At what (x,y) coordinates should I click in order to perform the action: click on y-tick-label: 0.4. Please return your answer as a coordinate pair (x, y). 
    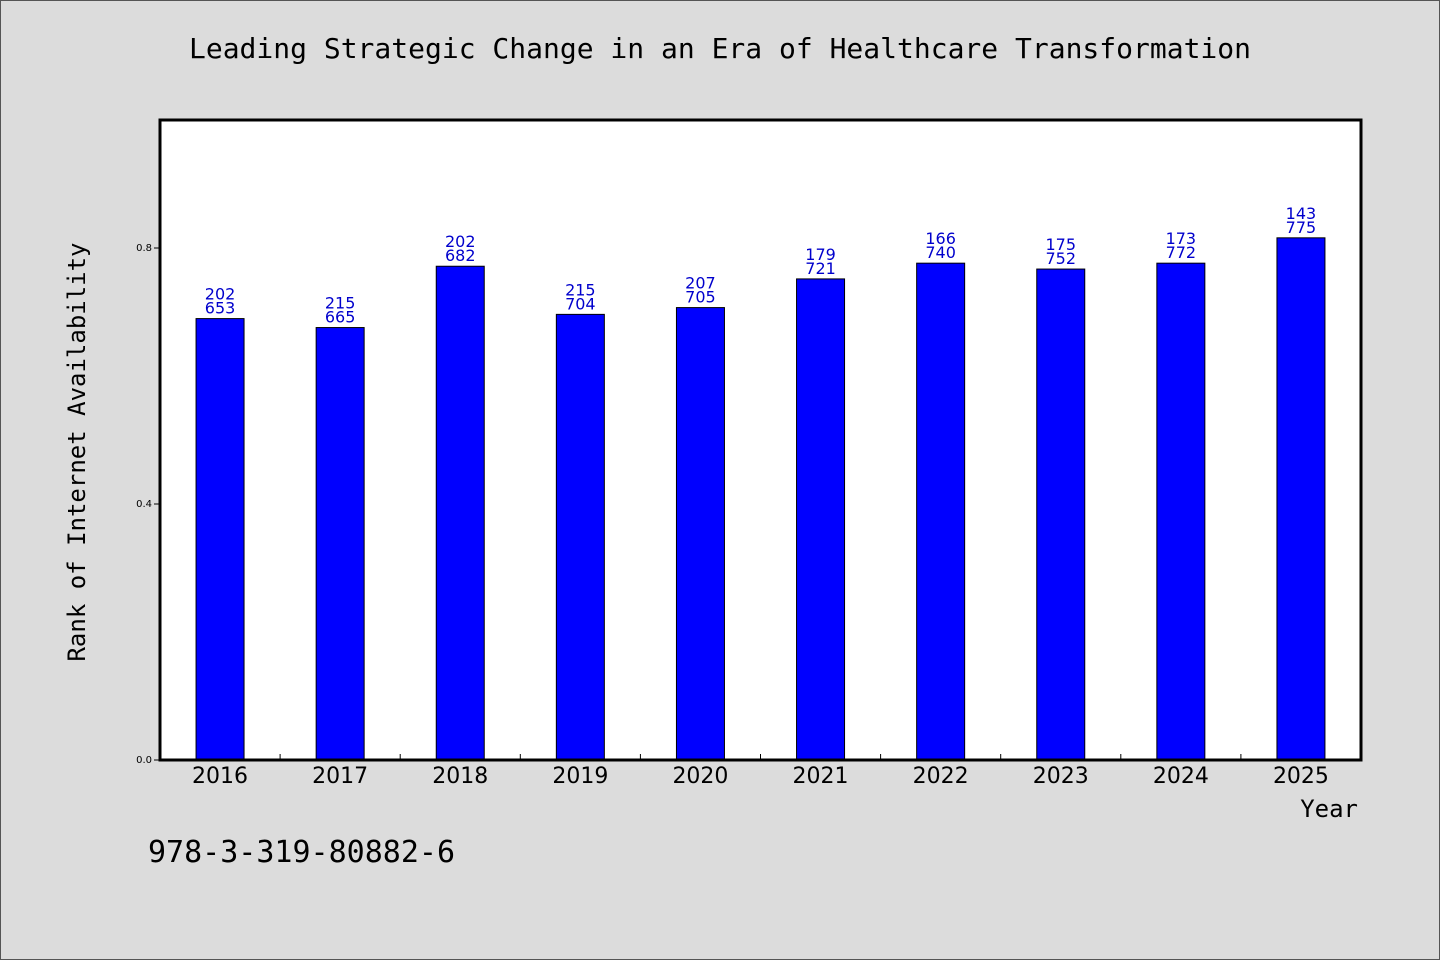
    Looking at the image, I should click on (144, 504).